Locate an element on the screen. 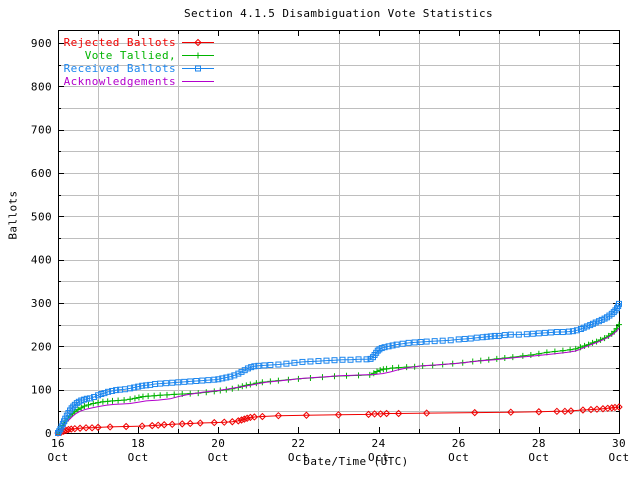 Image resolution: width=640 pixels, height=480 pixels. svg-text: 500 is located at coordinates (41, 216).